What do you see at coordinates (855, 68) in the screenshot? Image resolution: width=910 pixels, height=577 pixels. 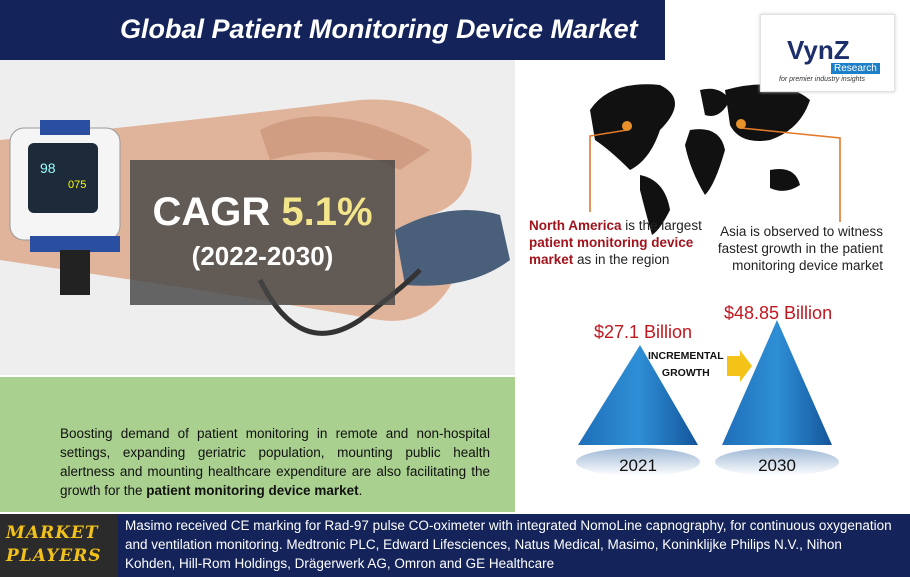 I see `logo-sub: Research` at bounding box center [855, 68].